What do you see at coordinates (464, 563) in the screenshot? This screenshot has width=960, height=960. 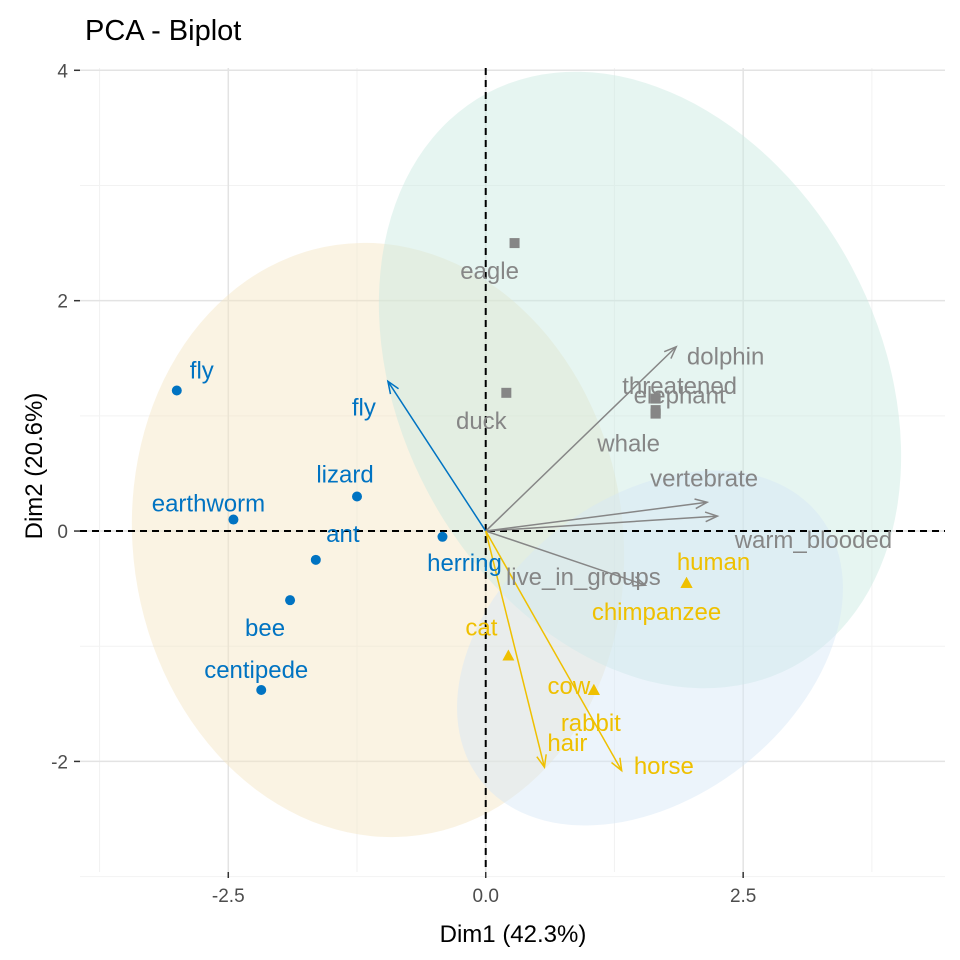 I see `point-label: herring` at bounding box center [464, 563].